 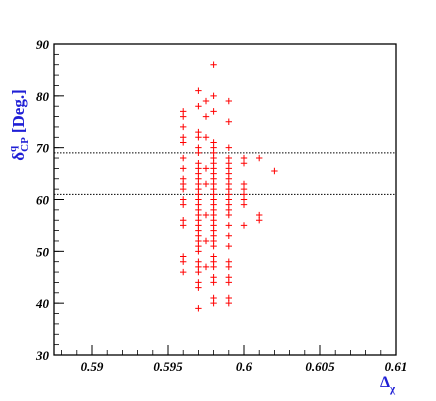 I want to click on data-points, so click(x=229, y=186).